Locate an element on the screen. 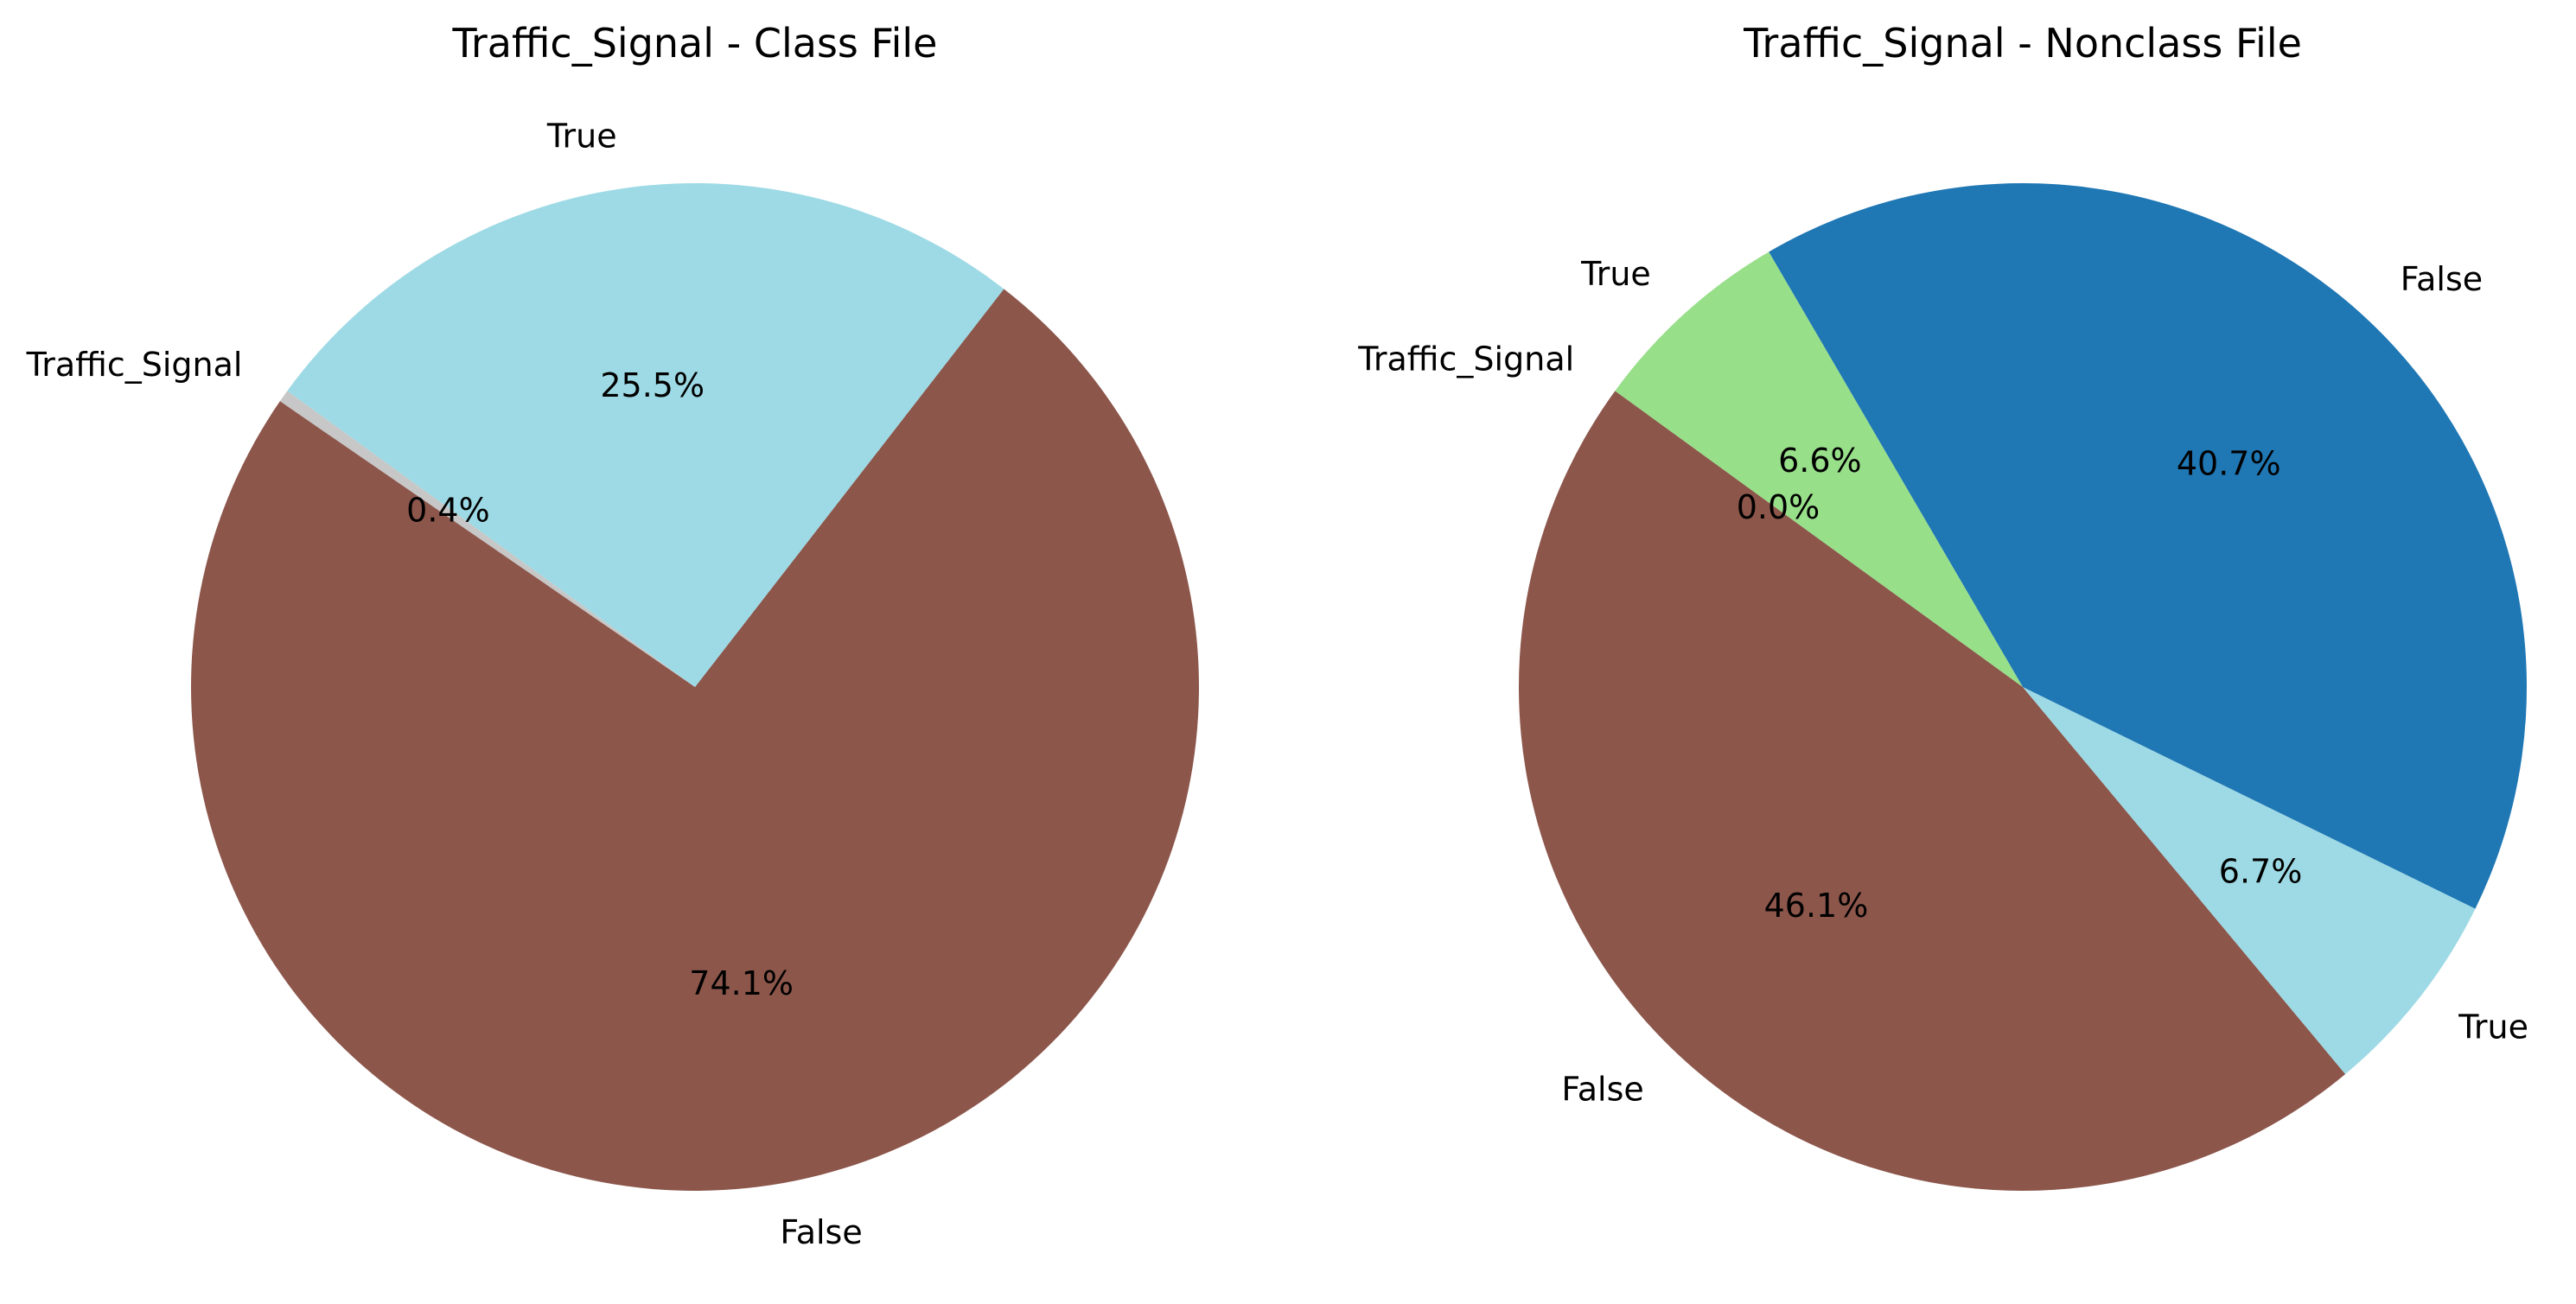 This screenshot has height=1304, width=2576. percent-label: 0.0% is located at coordinates (1778, 507).